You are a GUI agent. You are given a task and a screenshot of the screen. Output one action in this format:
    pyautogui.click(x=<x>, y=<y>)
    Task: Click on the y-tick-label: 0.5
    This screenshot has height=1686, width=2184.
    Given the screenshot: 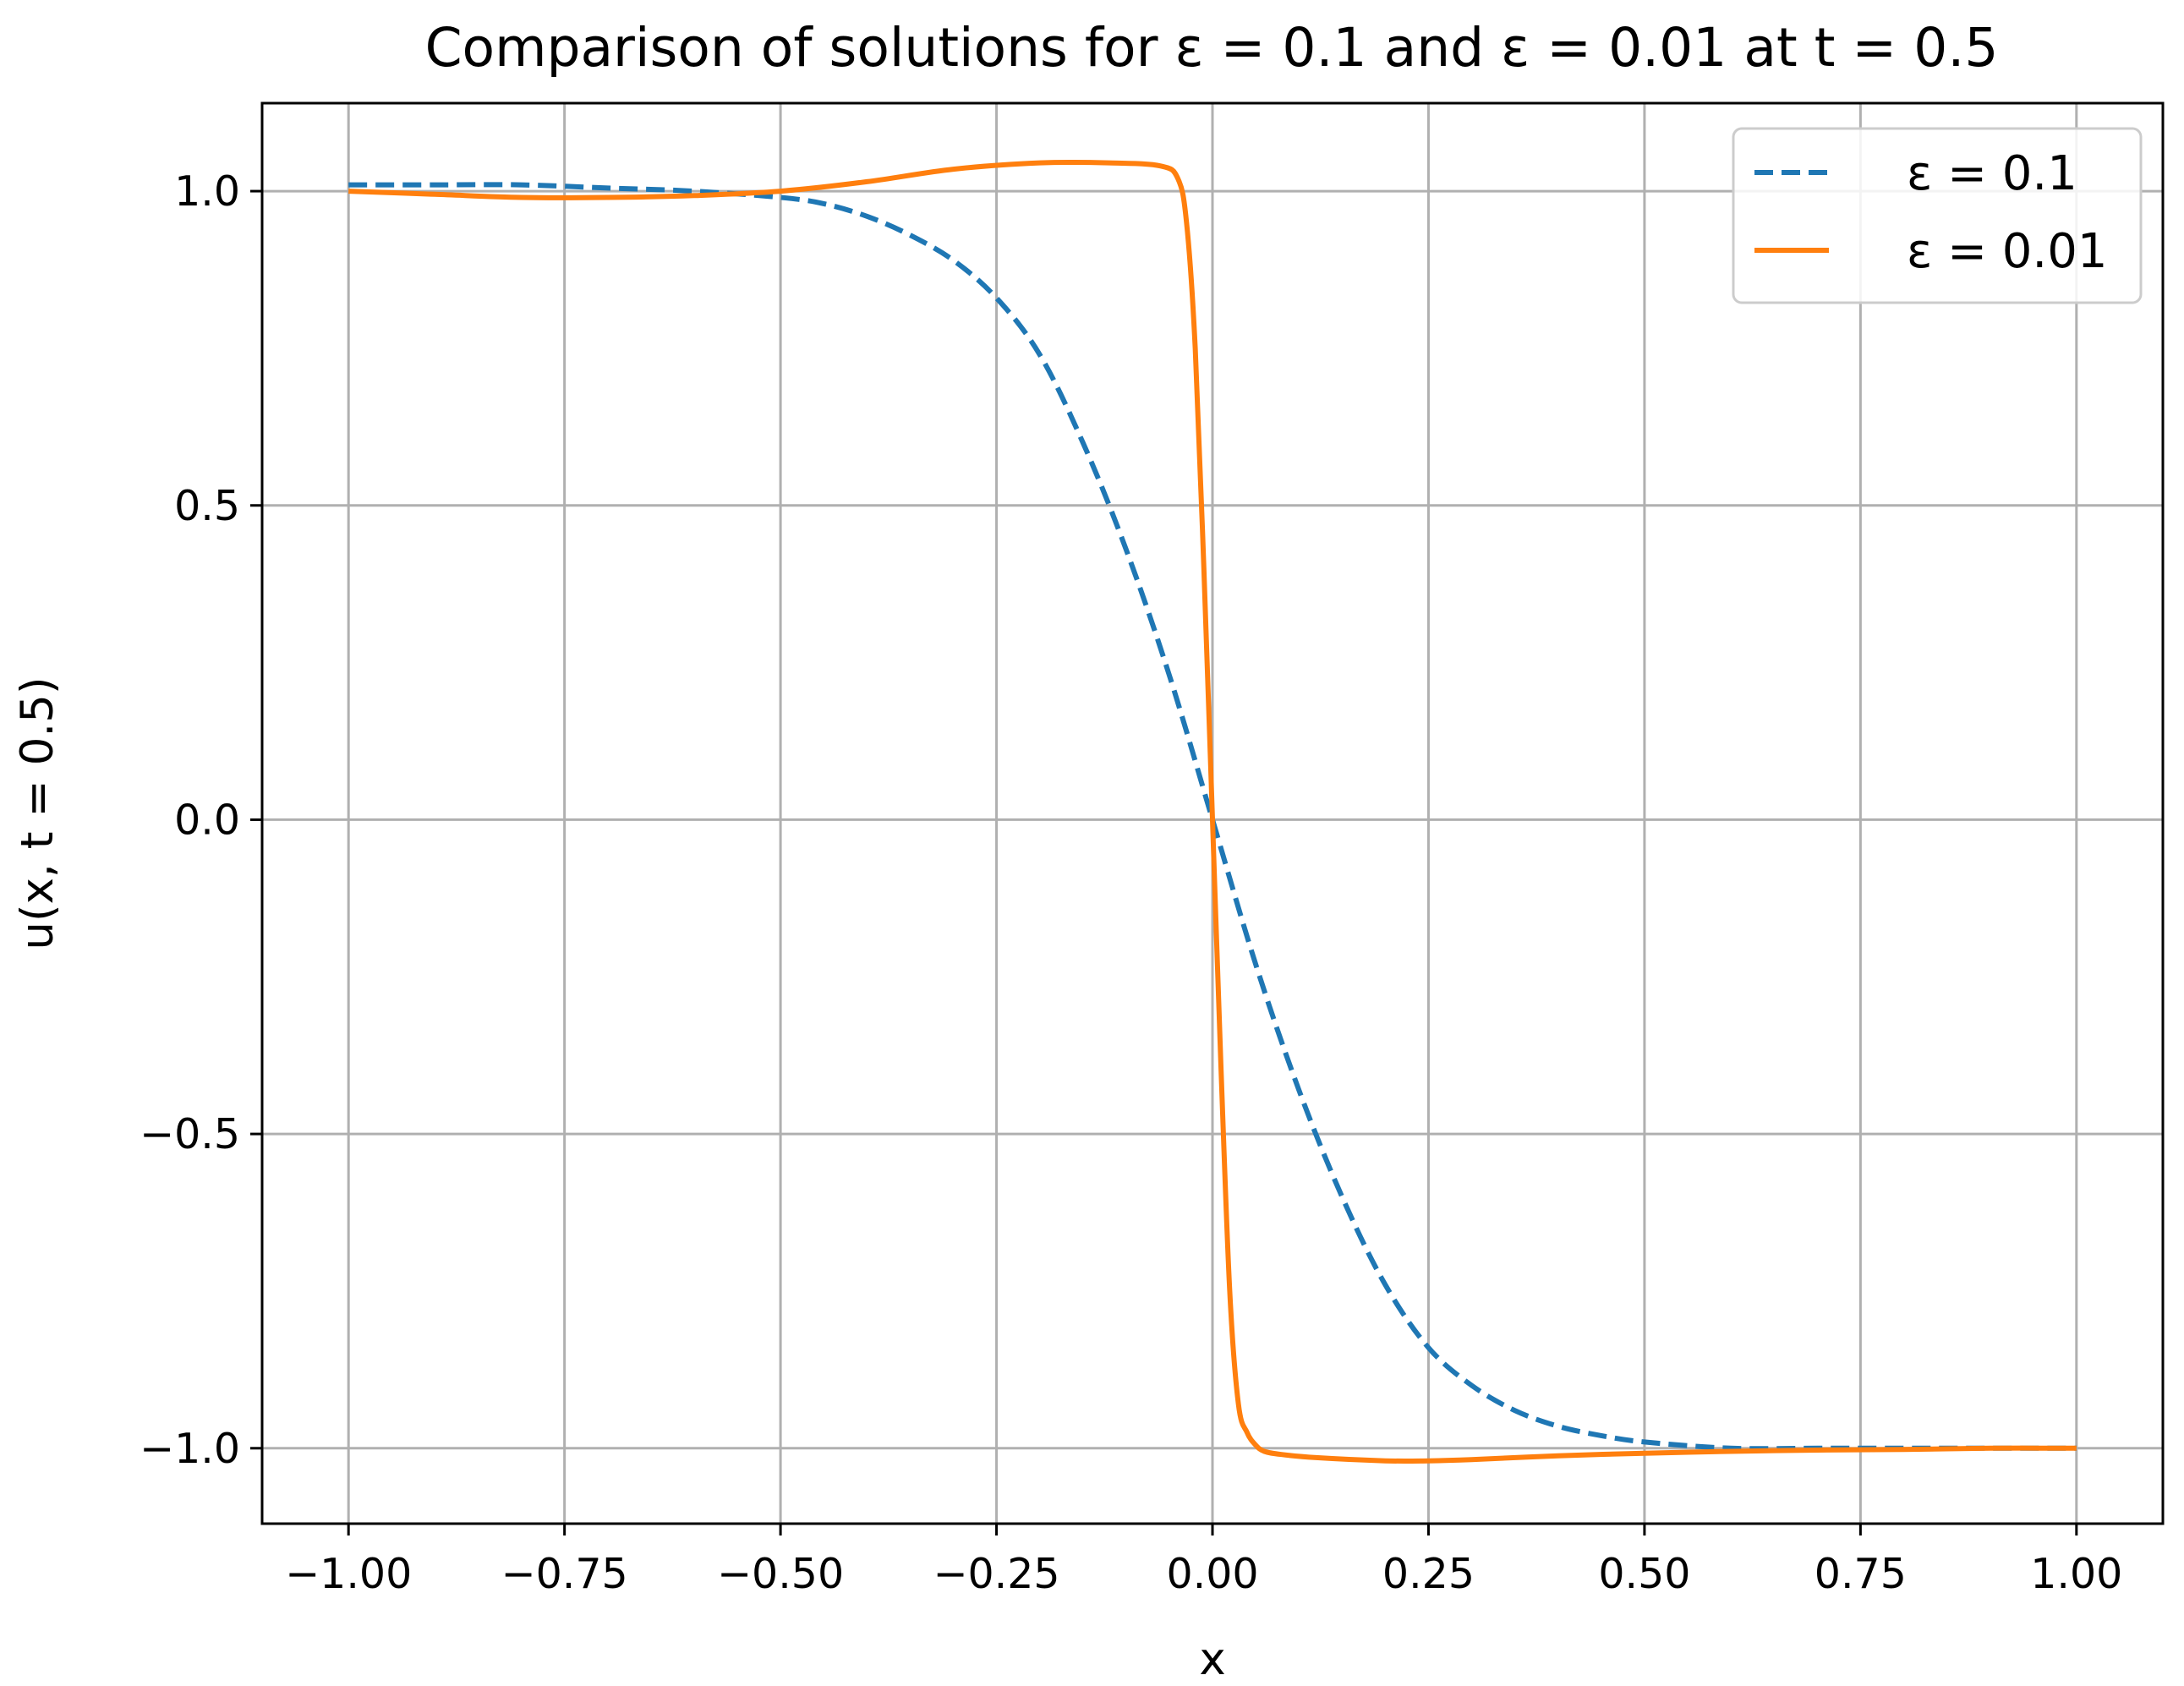 What is the action you would take?
    pyautogui.click(x=207, y=506)
    